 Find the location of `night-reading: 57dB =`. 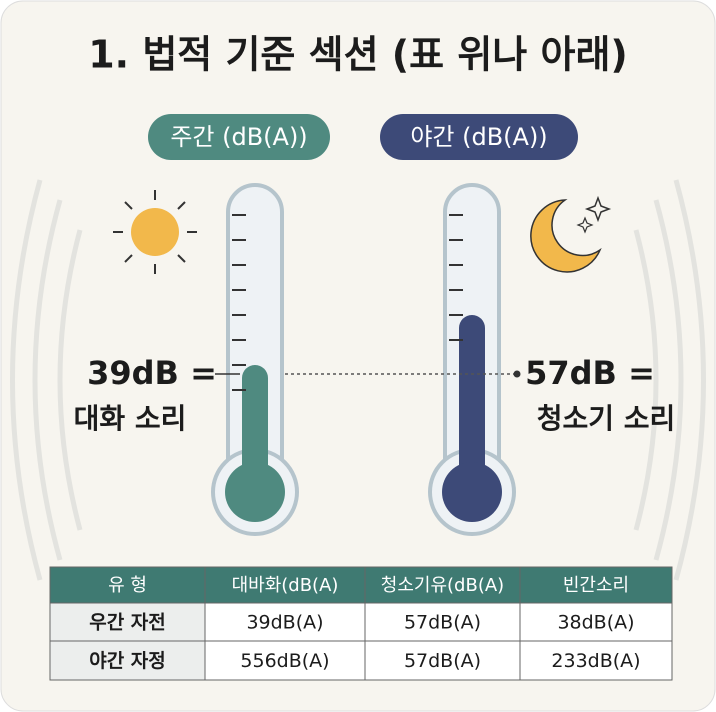

night-reading: 57dB = is located at coordinates (590, 373).